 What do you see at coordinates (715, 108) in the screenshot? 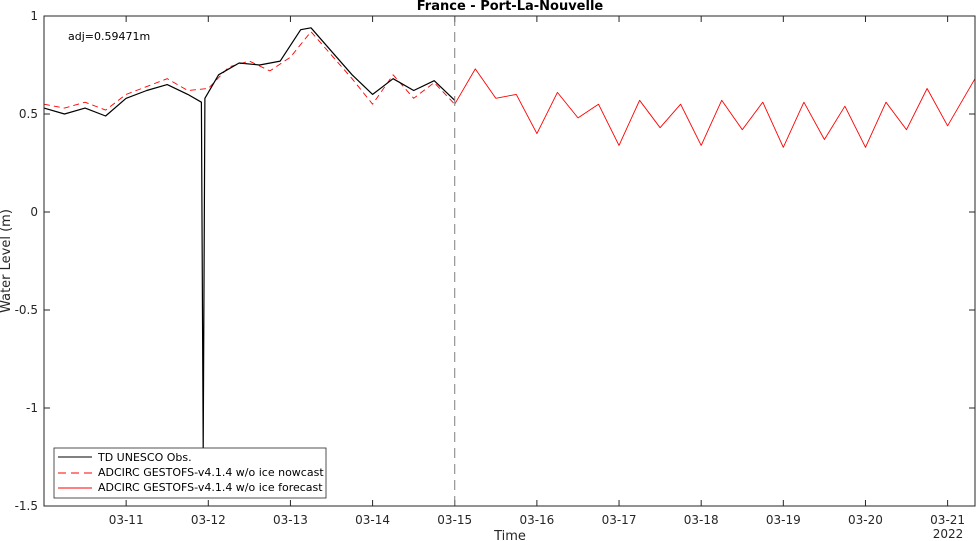
I see `series-line-forecast` at bounding box center [715, 108].